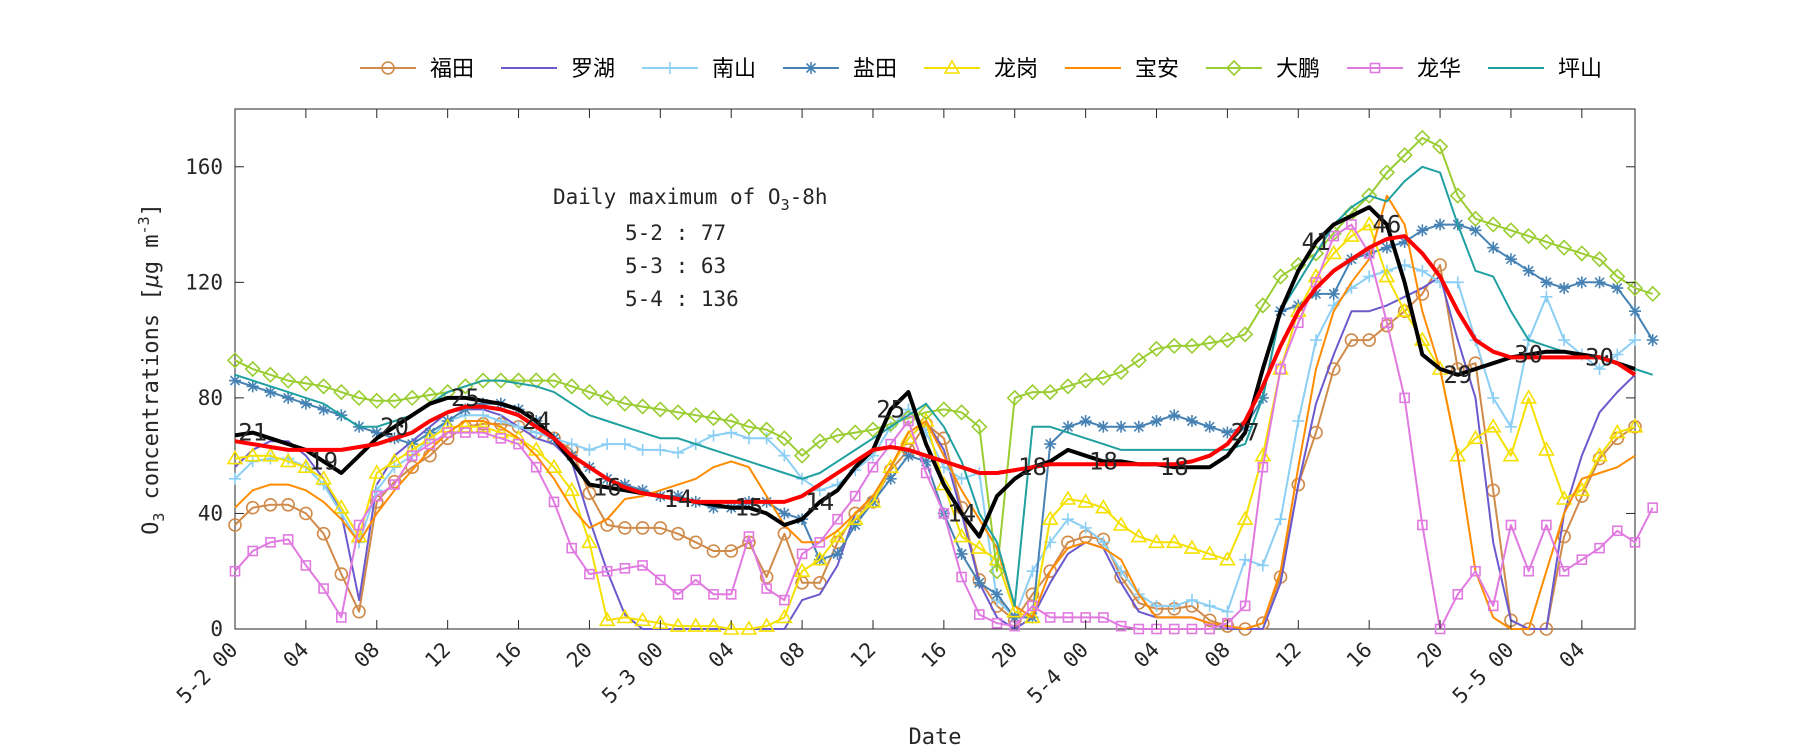  Describe the element at coordinates (1298, 69) in the screenshot. I see `legend-label: 大鹏` at that location.